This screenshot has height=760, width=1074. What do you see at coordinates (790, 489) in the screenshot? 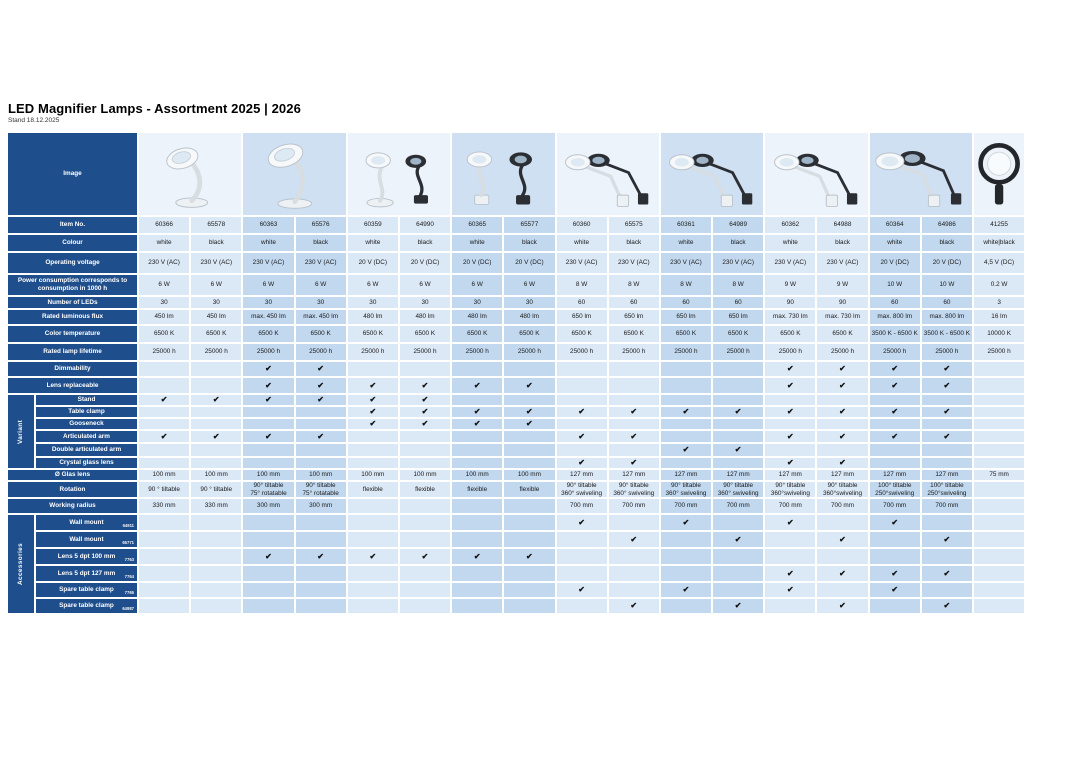
I see `cell-rotation-60362: 90° tiltable 360°swiveling` at bounding box center [790, 489].